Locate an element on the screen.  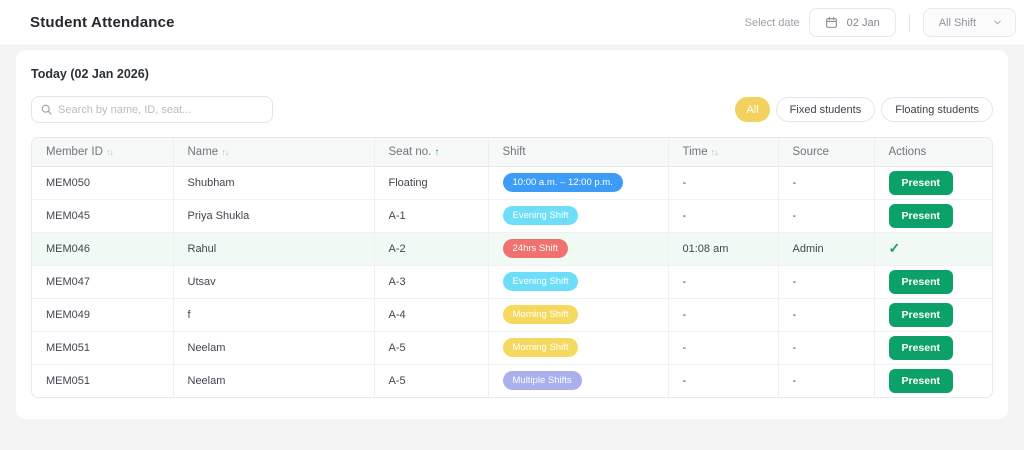
date-picker-value: 02 Jan is located at coordinates (863, 22).